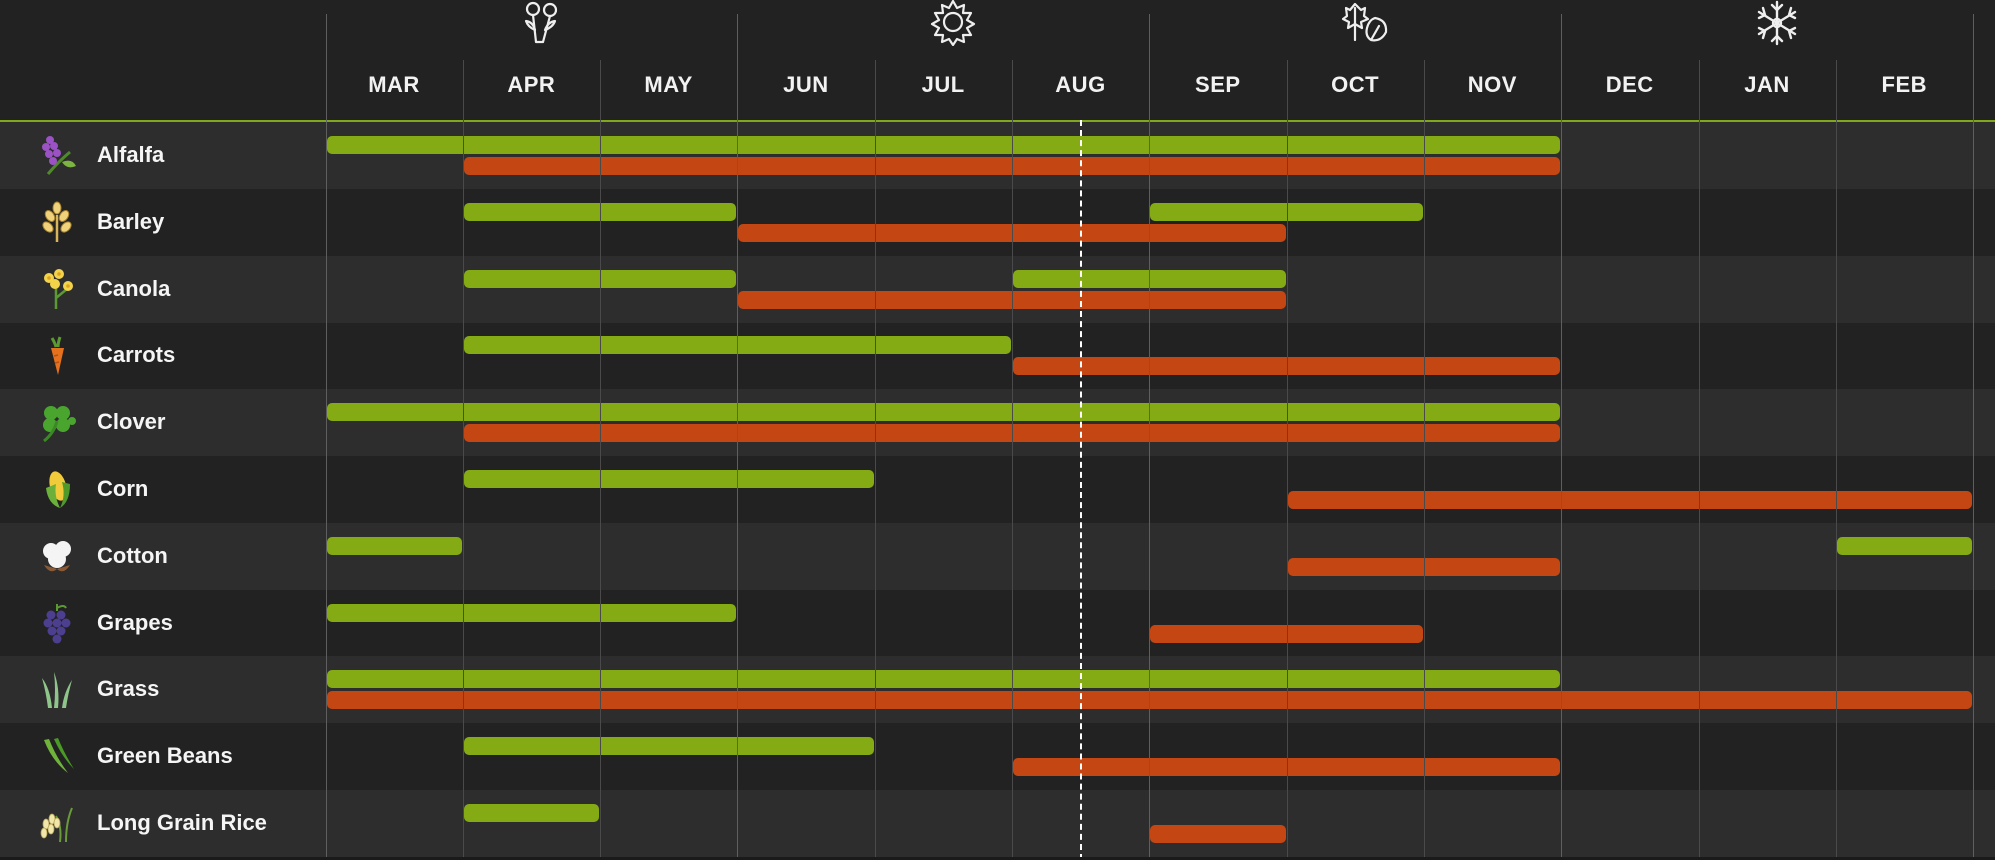 This screenshot has height=860, width=1995. Describe the element at coordinates (997, 623) in the screenshot. I see `crop-row-grapes: Grapes` at that location.